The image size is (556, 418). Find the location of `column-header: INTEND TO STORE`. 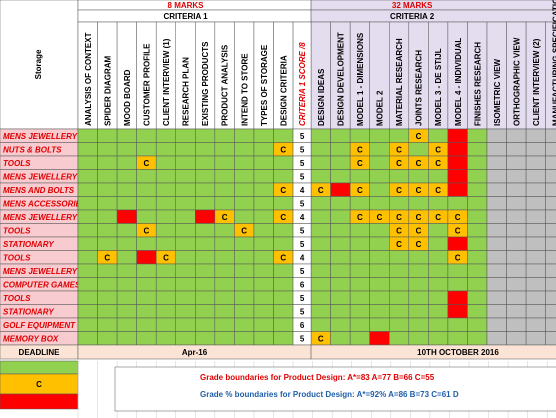

column-header: INTEND TO STORE is located at coordinates (244, 89).